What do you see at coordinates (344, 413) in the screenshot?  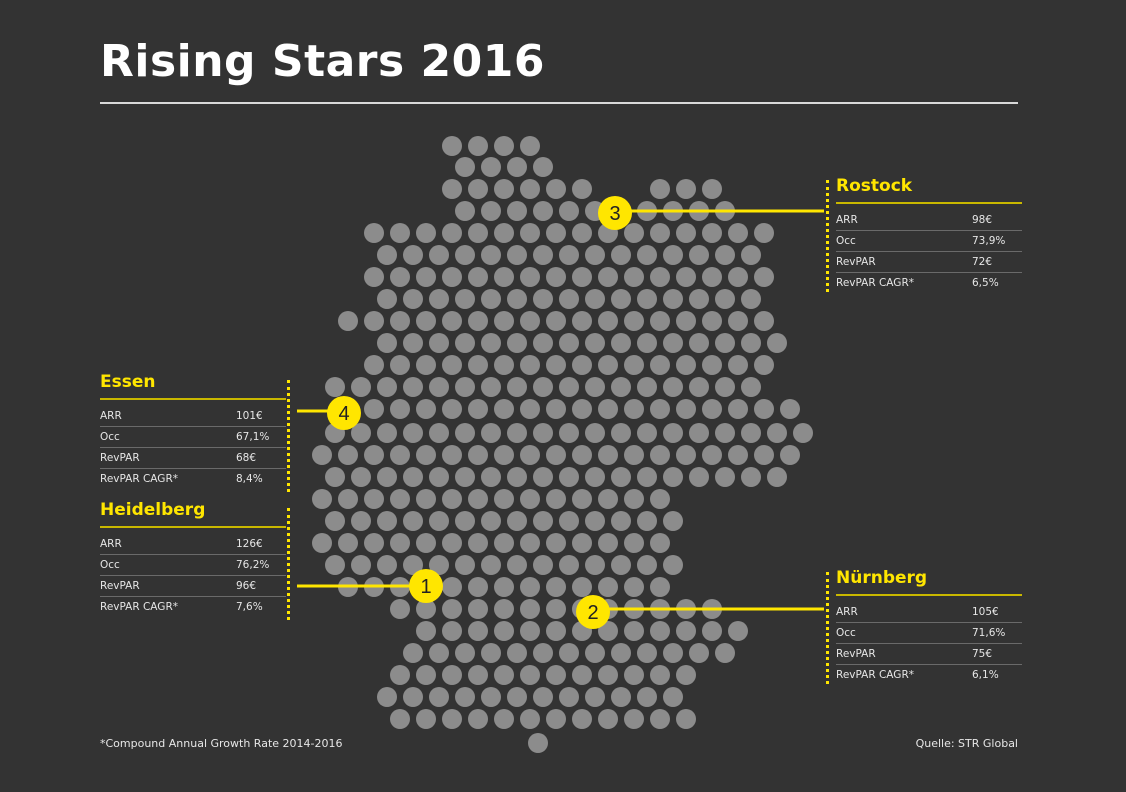 I see `marker-4: 4` at bounding box center [344, 413].